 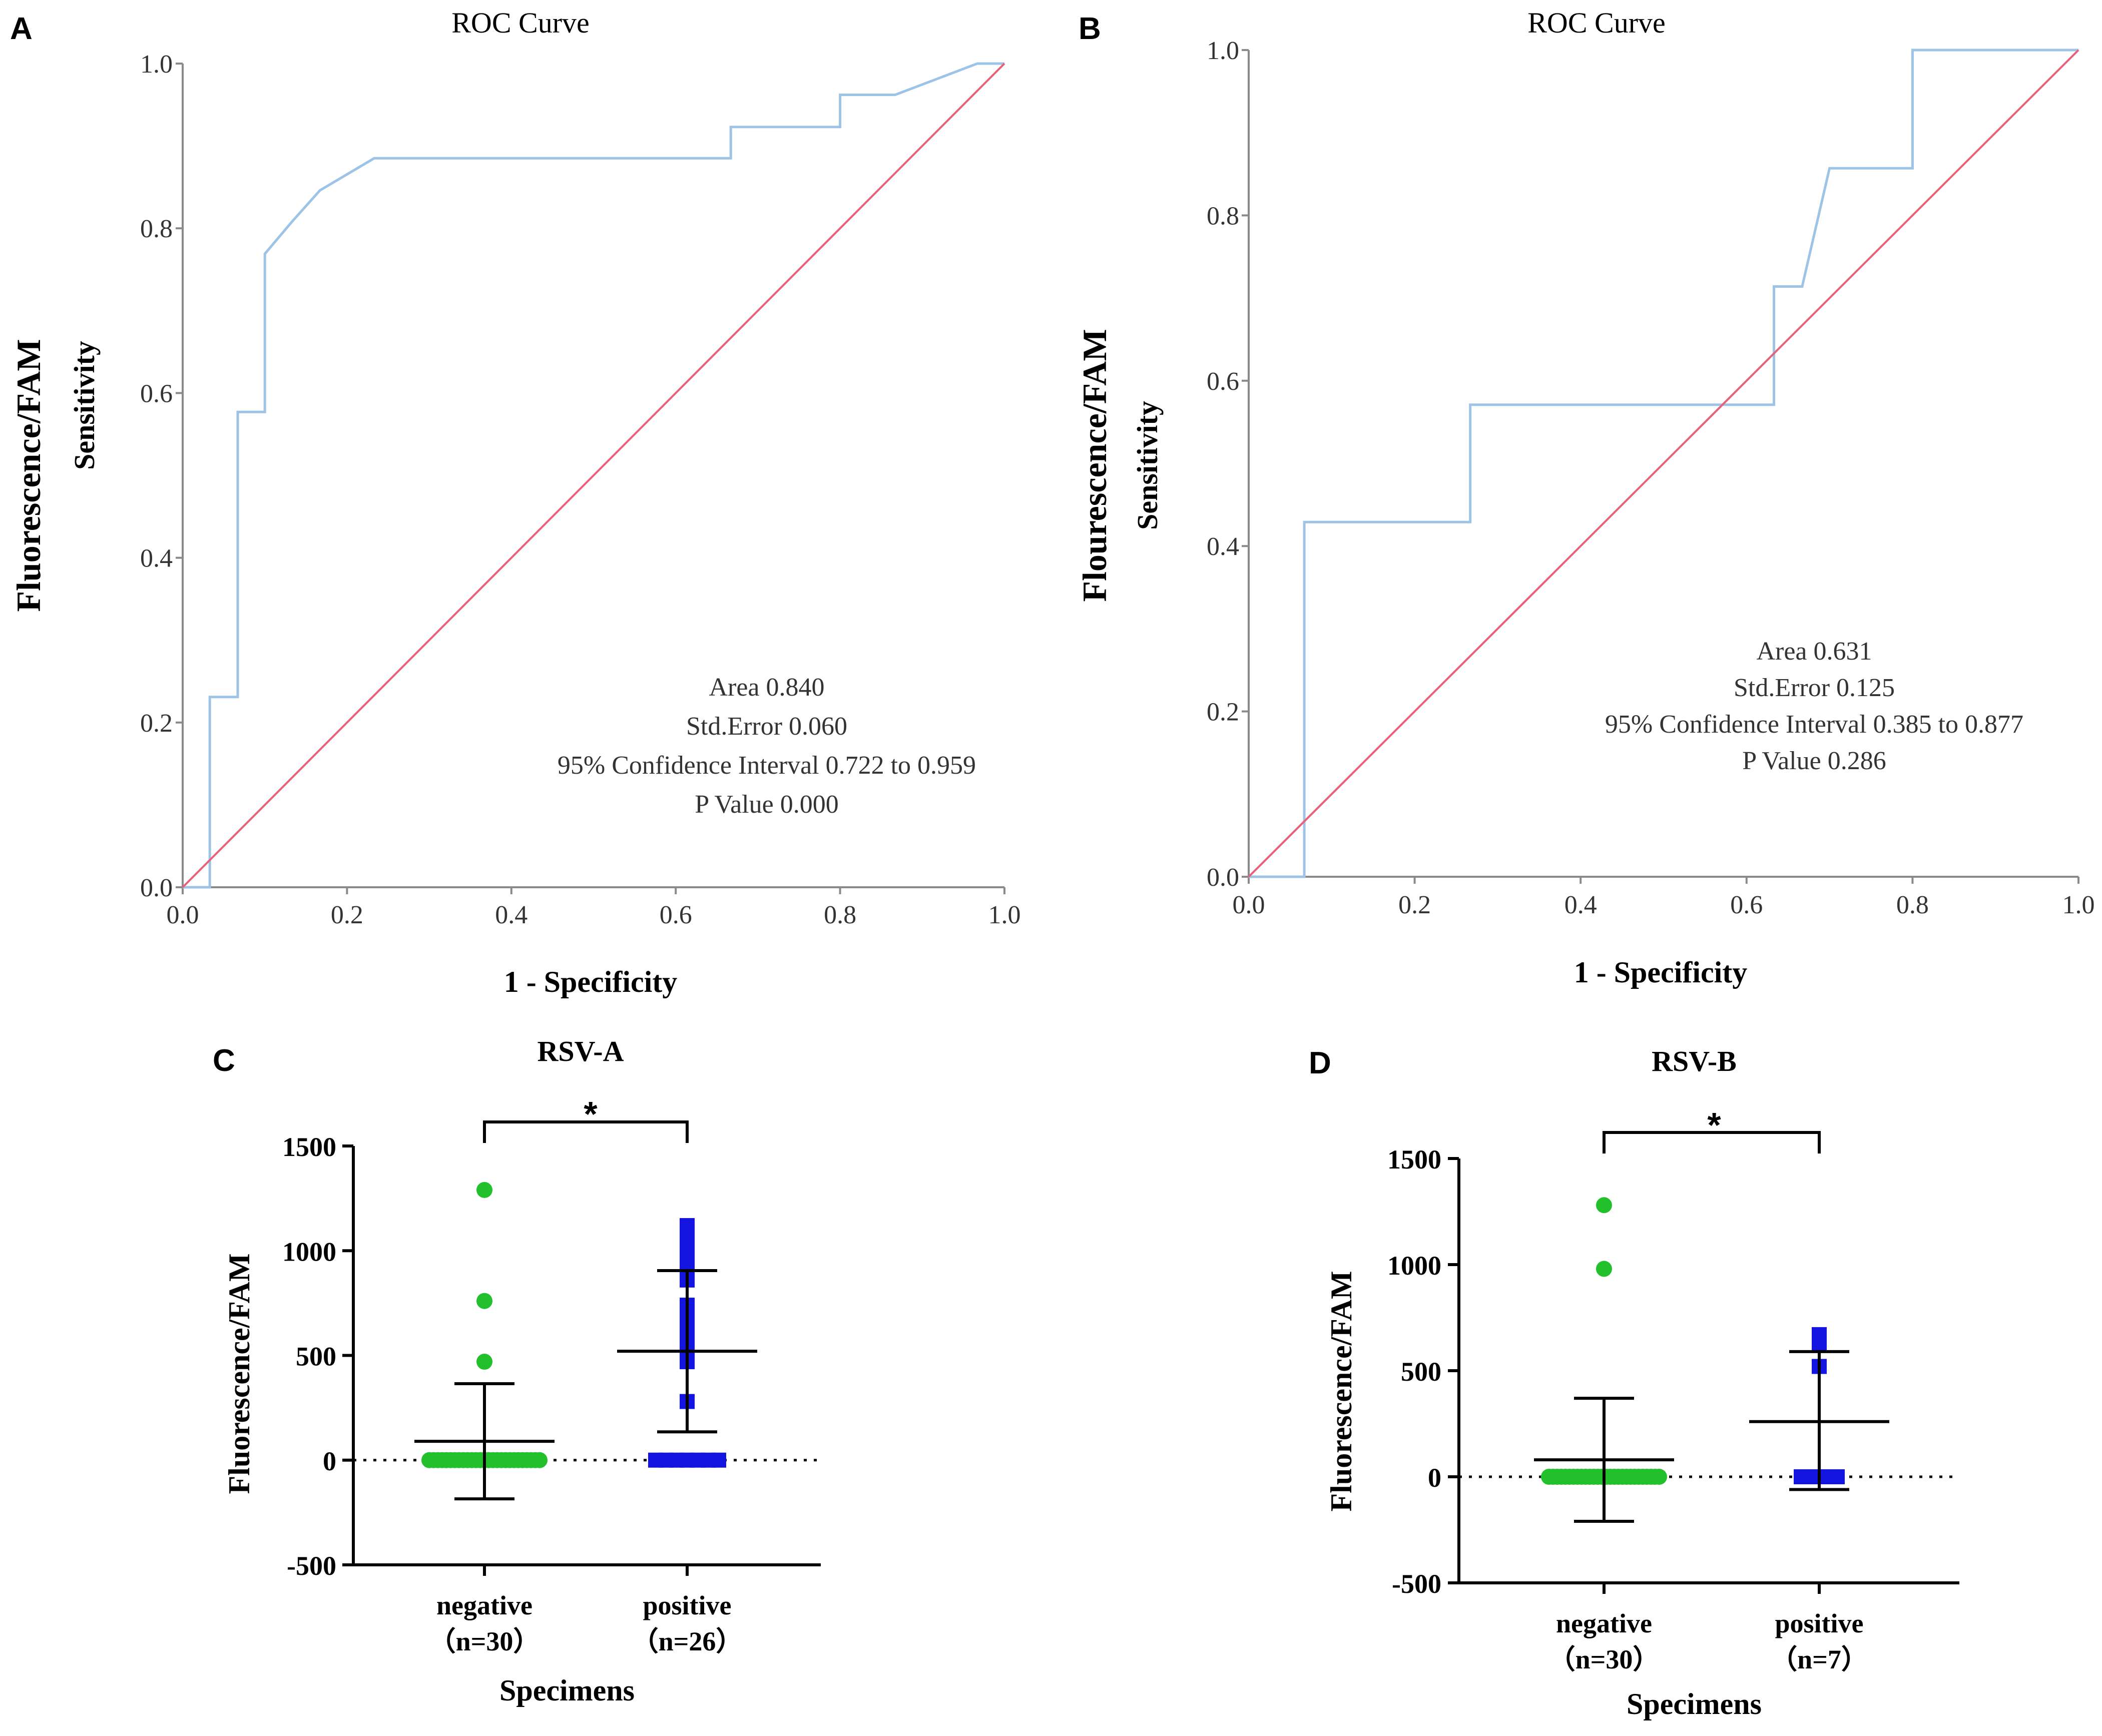 I want to click on annotation-line: 95% Confidence Interval 0.385 to 0.877, so click(x=1814, y=724).